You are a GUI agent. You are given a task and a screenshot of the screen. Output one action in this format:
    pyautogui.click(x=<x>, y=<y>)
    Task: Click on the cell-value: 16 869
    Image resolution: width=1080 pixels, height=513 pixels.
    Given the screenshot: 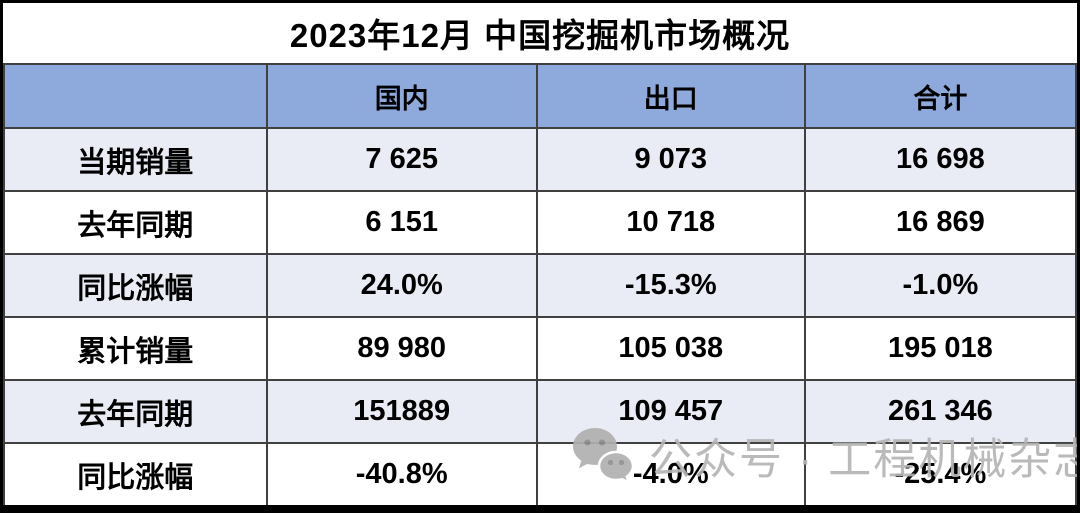 What is the action you would take?
    pyautogui.click(x=940, y=222)
    